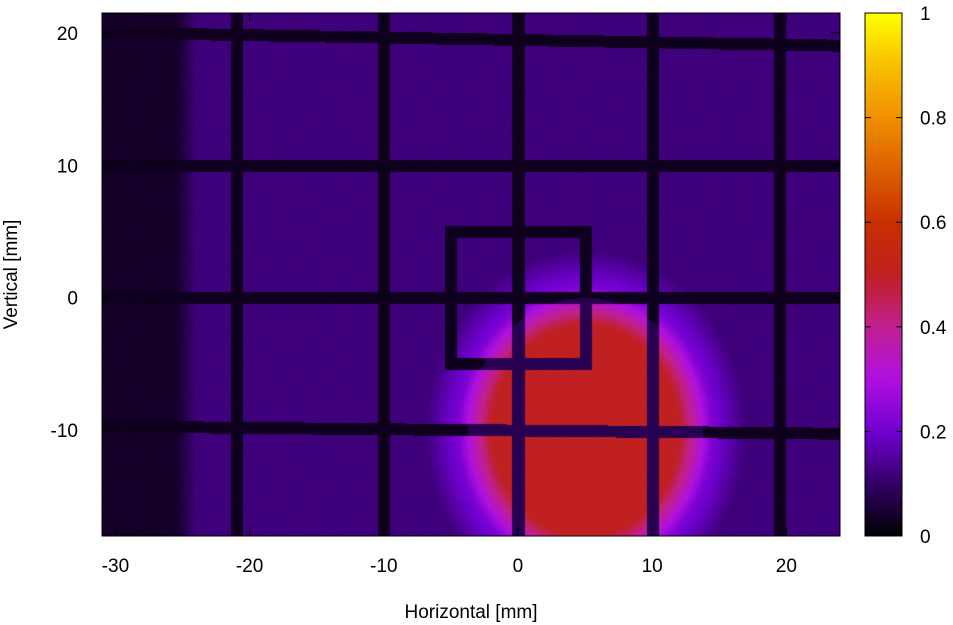  What do you see at coordinates (67, 34) in the screenshot?
I see `y-tick-label: 20` at bounding box center [67, 34].